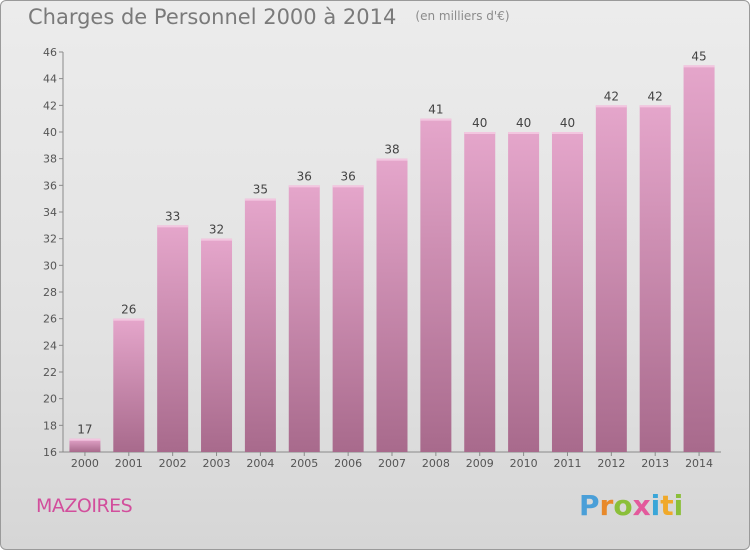 The height and width of the screenshot is (550, 750). Describe the element at coordinates (129, 463) in the screenshot. I see `x-tick-label: 2001` at that location.